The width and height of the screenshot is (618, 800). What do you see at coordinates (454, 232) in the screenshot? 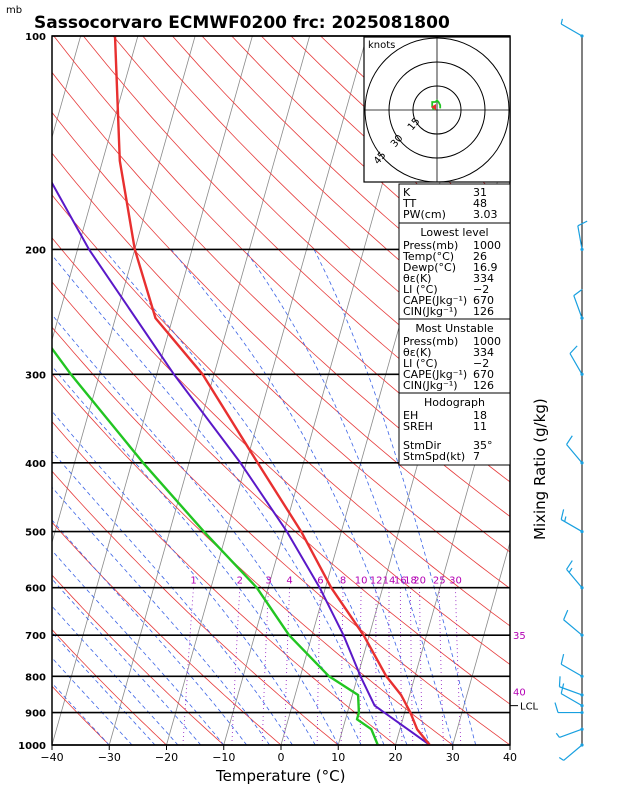
I see `stats-section-header: Lowest level` at bounding box center [454, 232].